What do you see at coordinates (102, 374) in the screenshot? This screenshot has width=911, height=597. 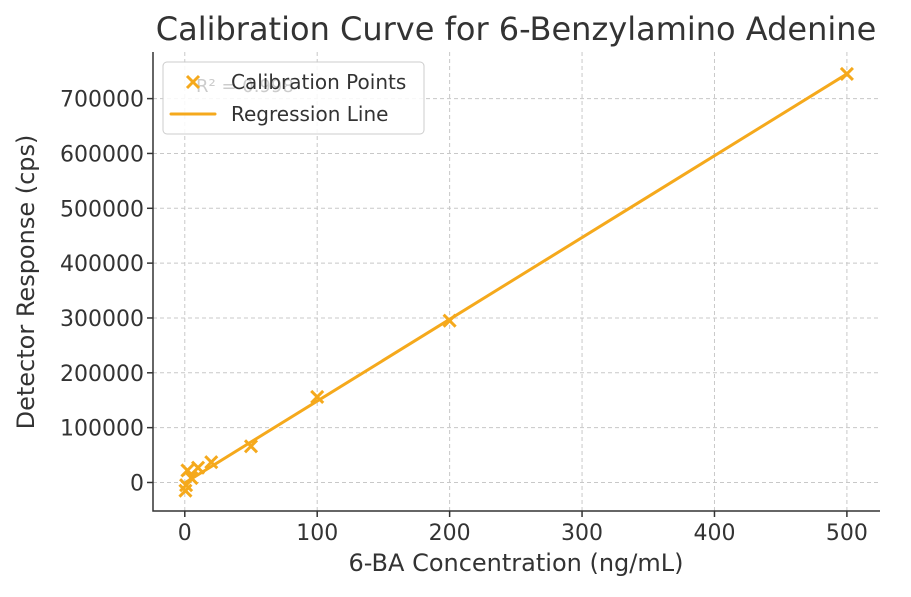 I see `y-tick-label: 200000` at bounding box center [102, 374].